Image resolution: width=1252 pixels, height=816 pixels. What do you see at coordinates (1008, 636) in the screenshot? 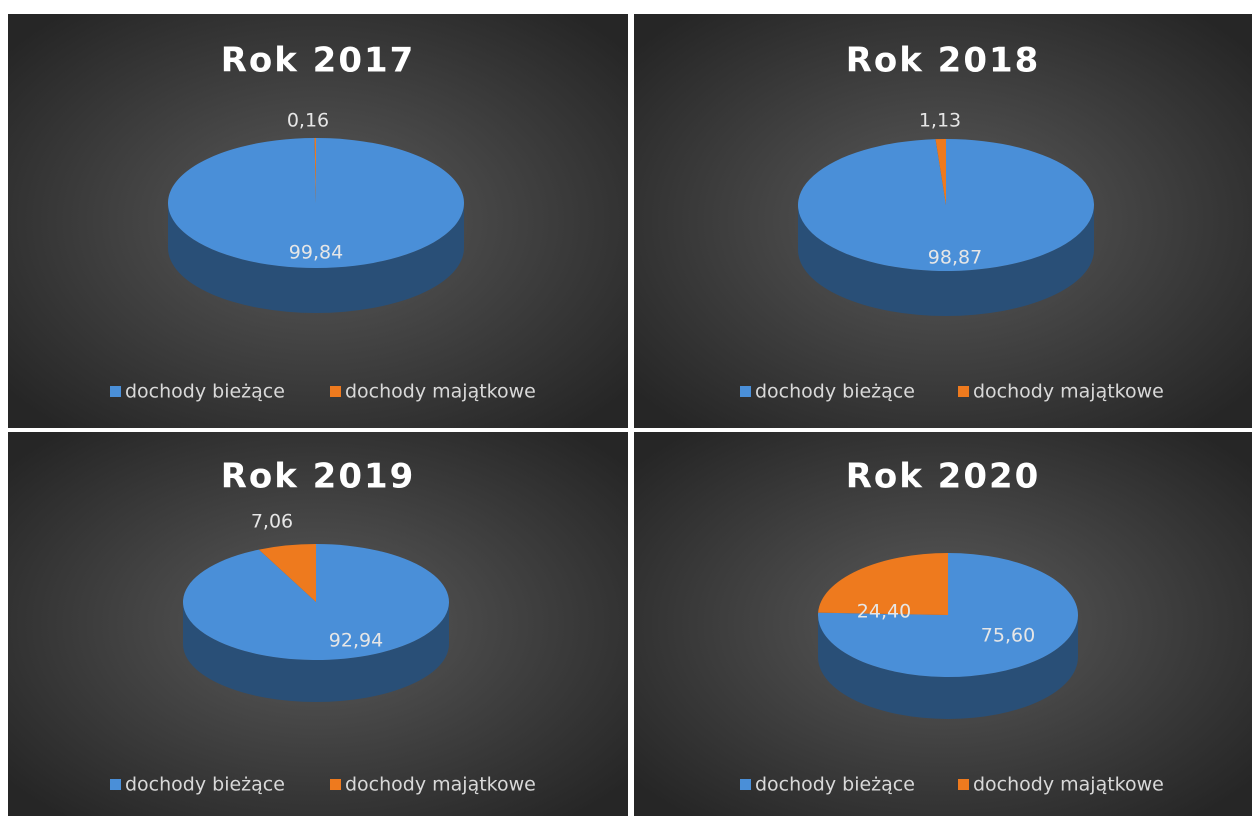
I see `value-label: 75,60` at bounding box center [1008, 636].